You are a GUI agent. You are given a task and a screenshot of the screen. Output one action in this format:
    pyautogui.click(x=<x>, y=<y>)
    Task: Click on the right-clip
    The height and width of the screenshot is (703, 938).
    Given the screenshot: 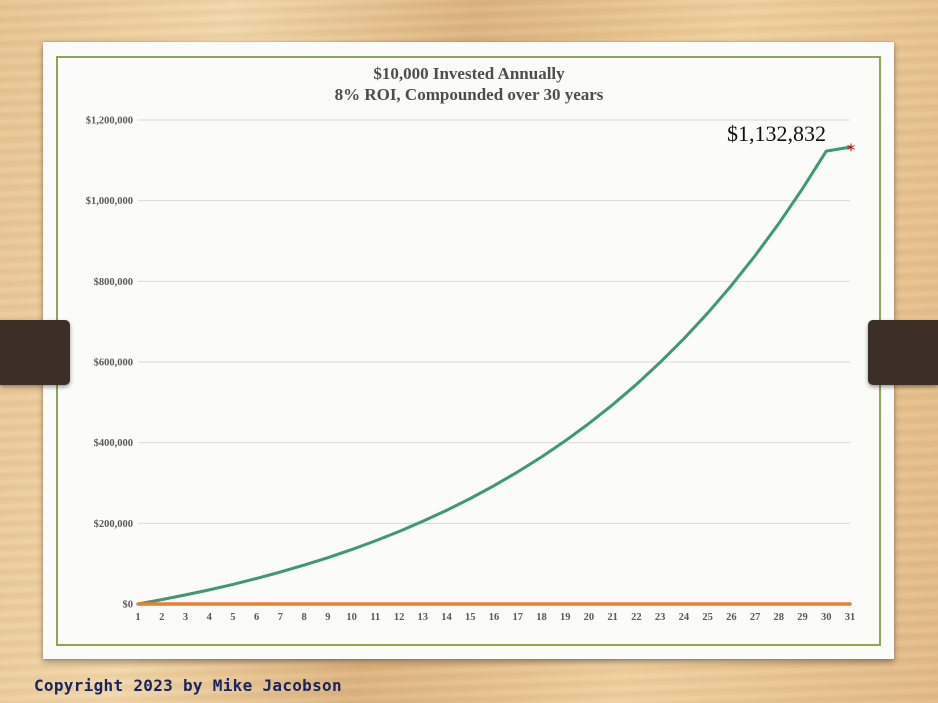 What is the action you would take?
    pyautogui.click(x=903, y=352)
    